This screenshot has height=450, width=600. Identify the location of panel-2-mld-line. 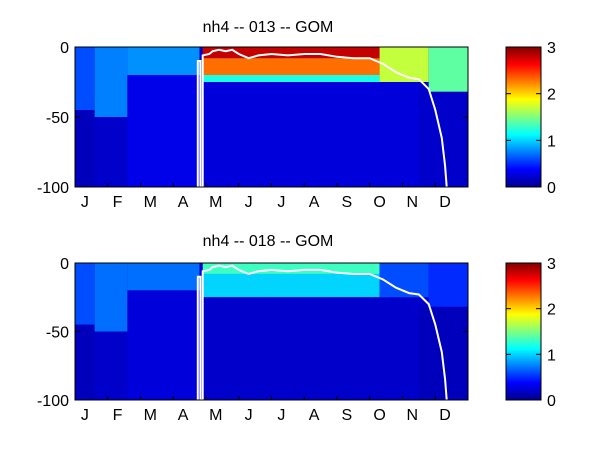
(322, 332).